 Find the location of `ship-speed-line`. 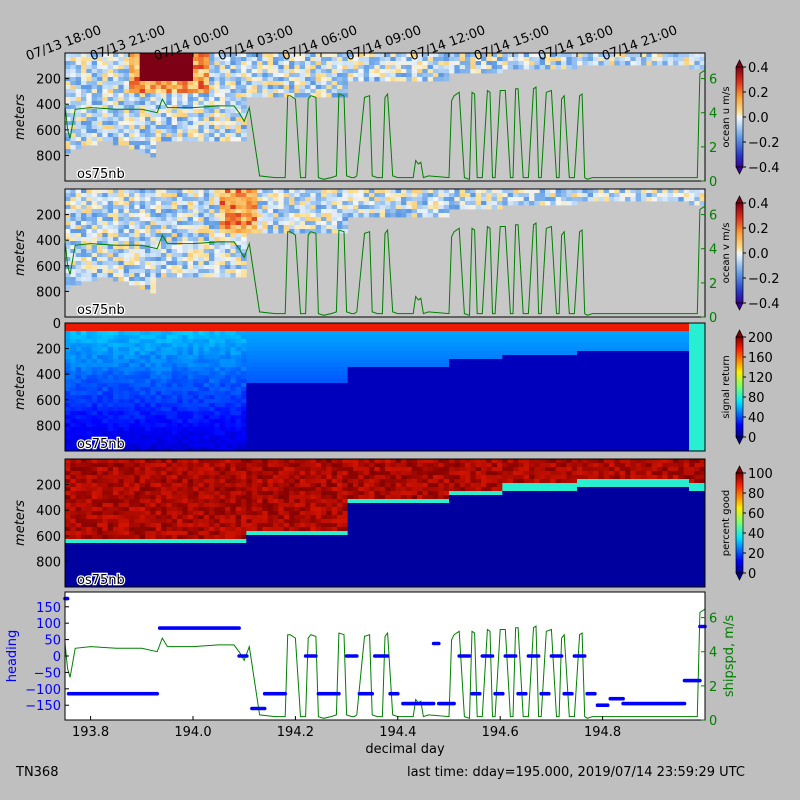

ship-speed-line is located at coordinates (385, 124).